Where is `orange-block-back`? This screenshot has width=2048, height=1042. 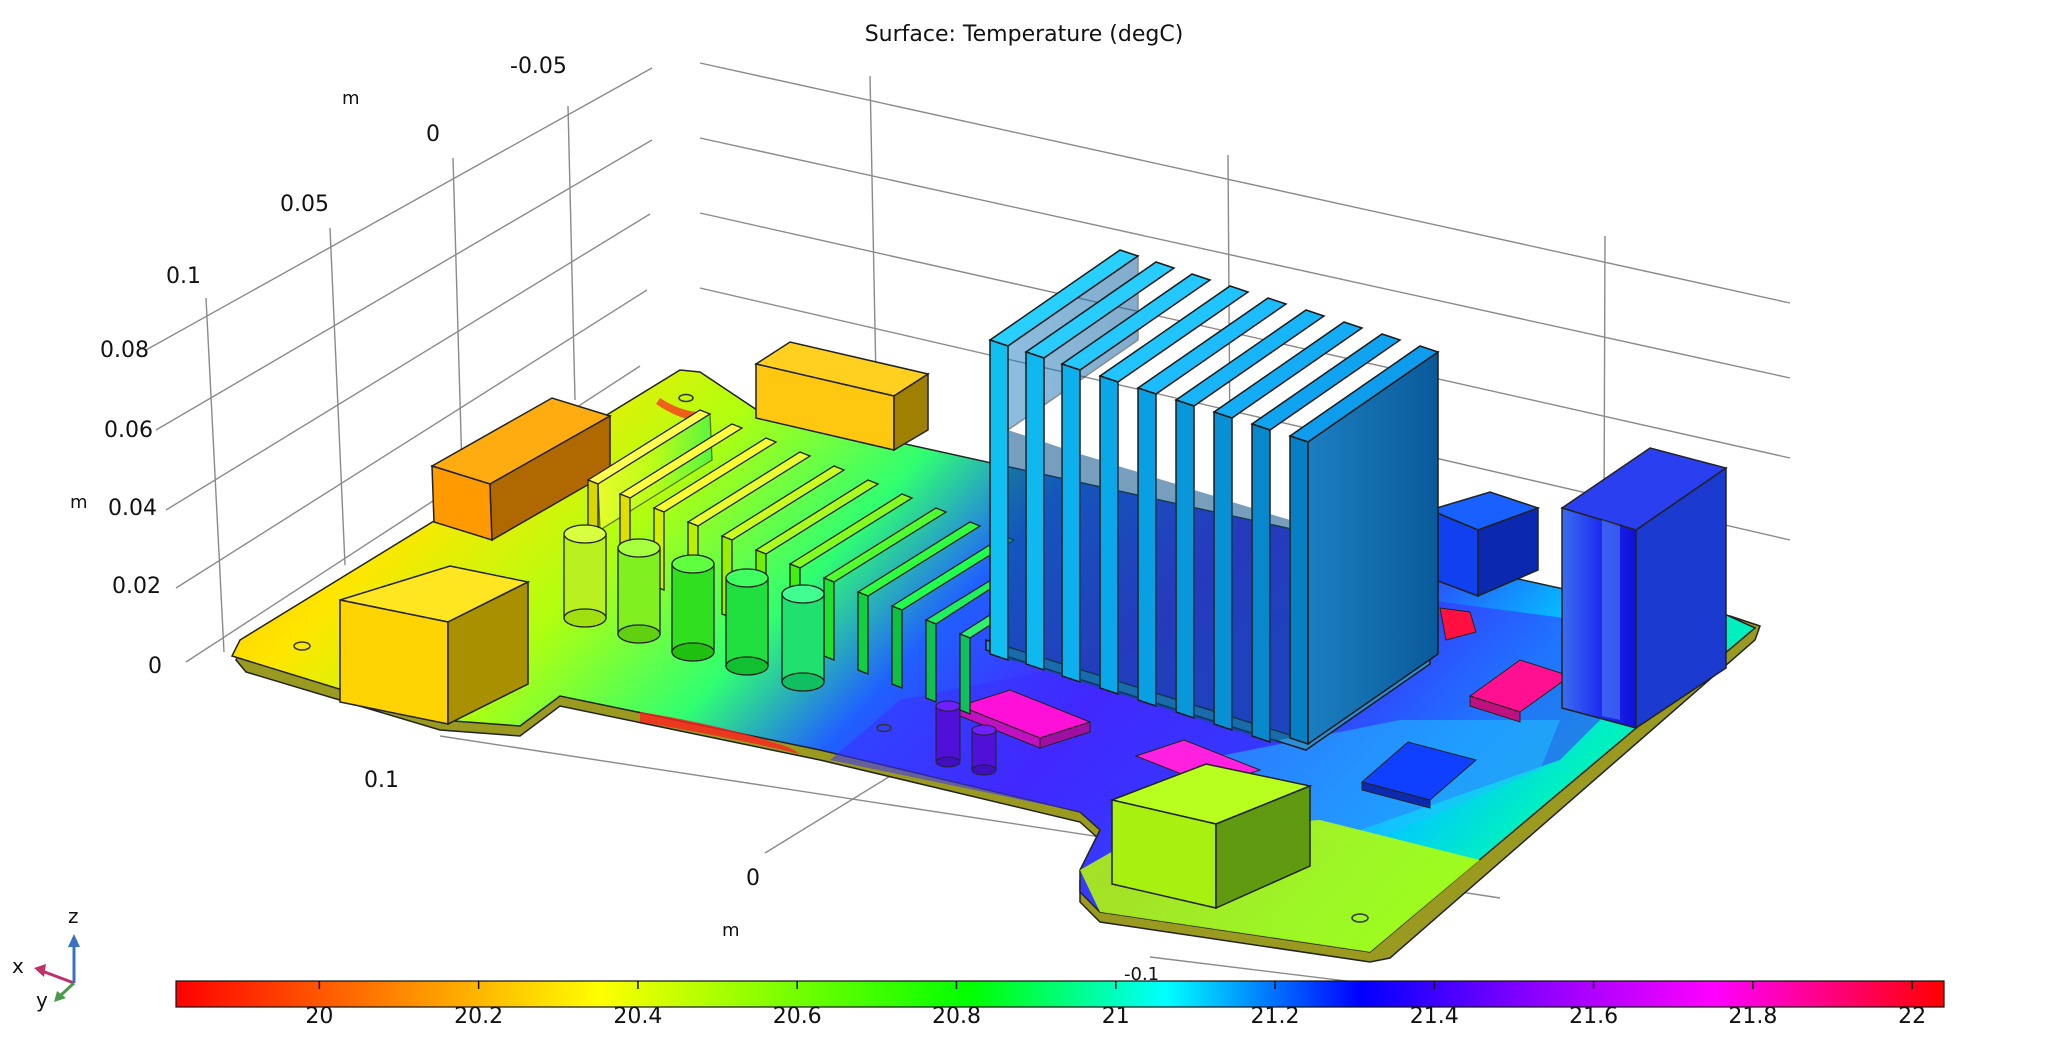
orange-block-back is located at coordinates (521, 469).